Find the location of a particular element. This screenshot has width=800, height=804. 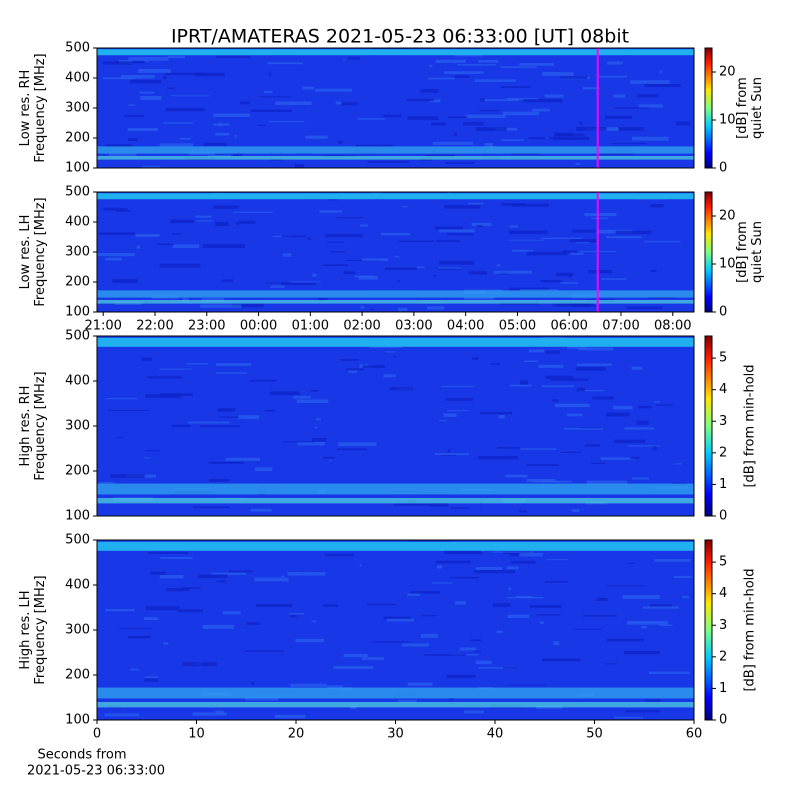

x-tick-label: 06:00 is located at coordinates (568, 326).